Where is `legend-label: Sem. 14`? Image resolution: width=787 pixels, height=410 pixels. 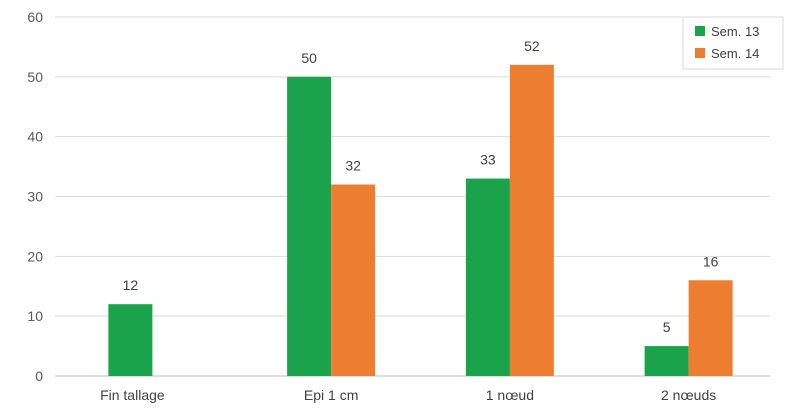
legend-label: Sem. 14 is located at coordinates (735, 53).